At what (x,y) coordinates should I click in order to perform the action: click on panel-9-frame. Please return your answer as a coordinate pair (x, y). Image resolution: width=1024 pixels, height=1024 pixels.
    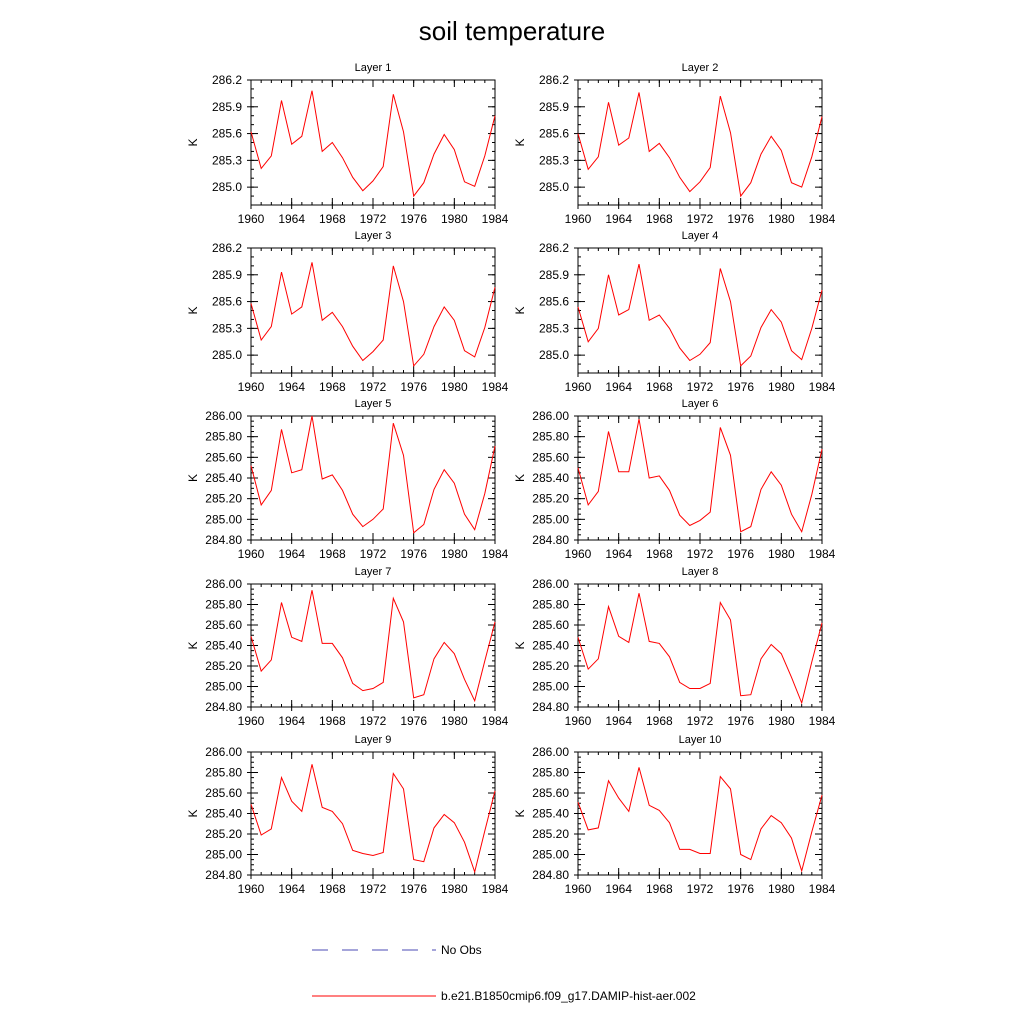
    Looking at the image, I should click on (373, 813).